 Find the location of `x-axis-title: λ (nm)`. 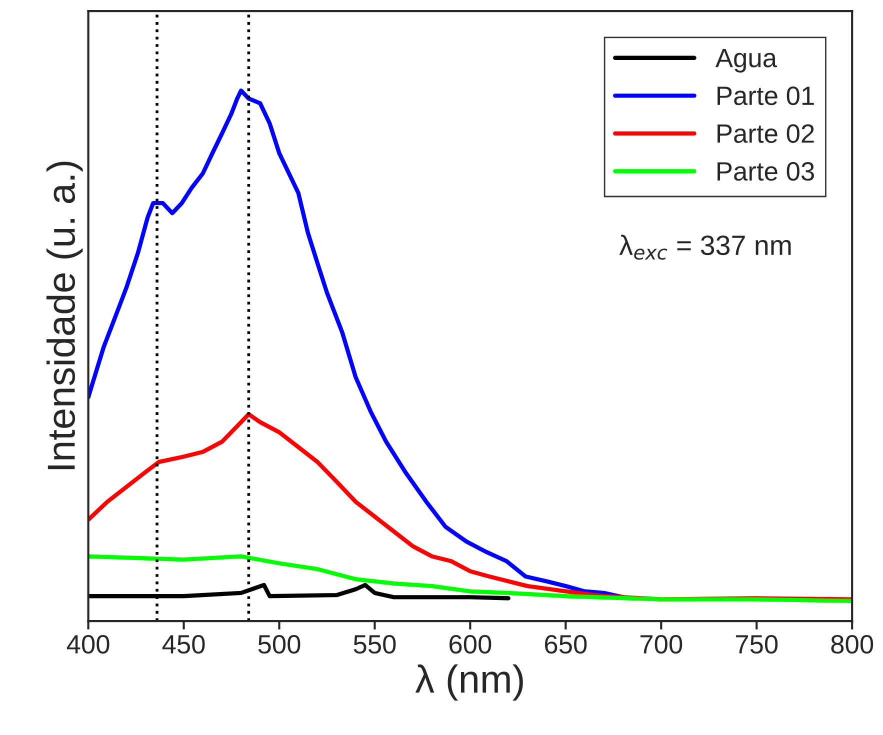

x-axis-title: λ (nm) is located at coordinates (469, 682).